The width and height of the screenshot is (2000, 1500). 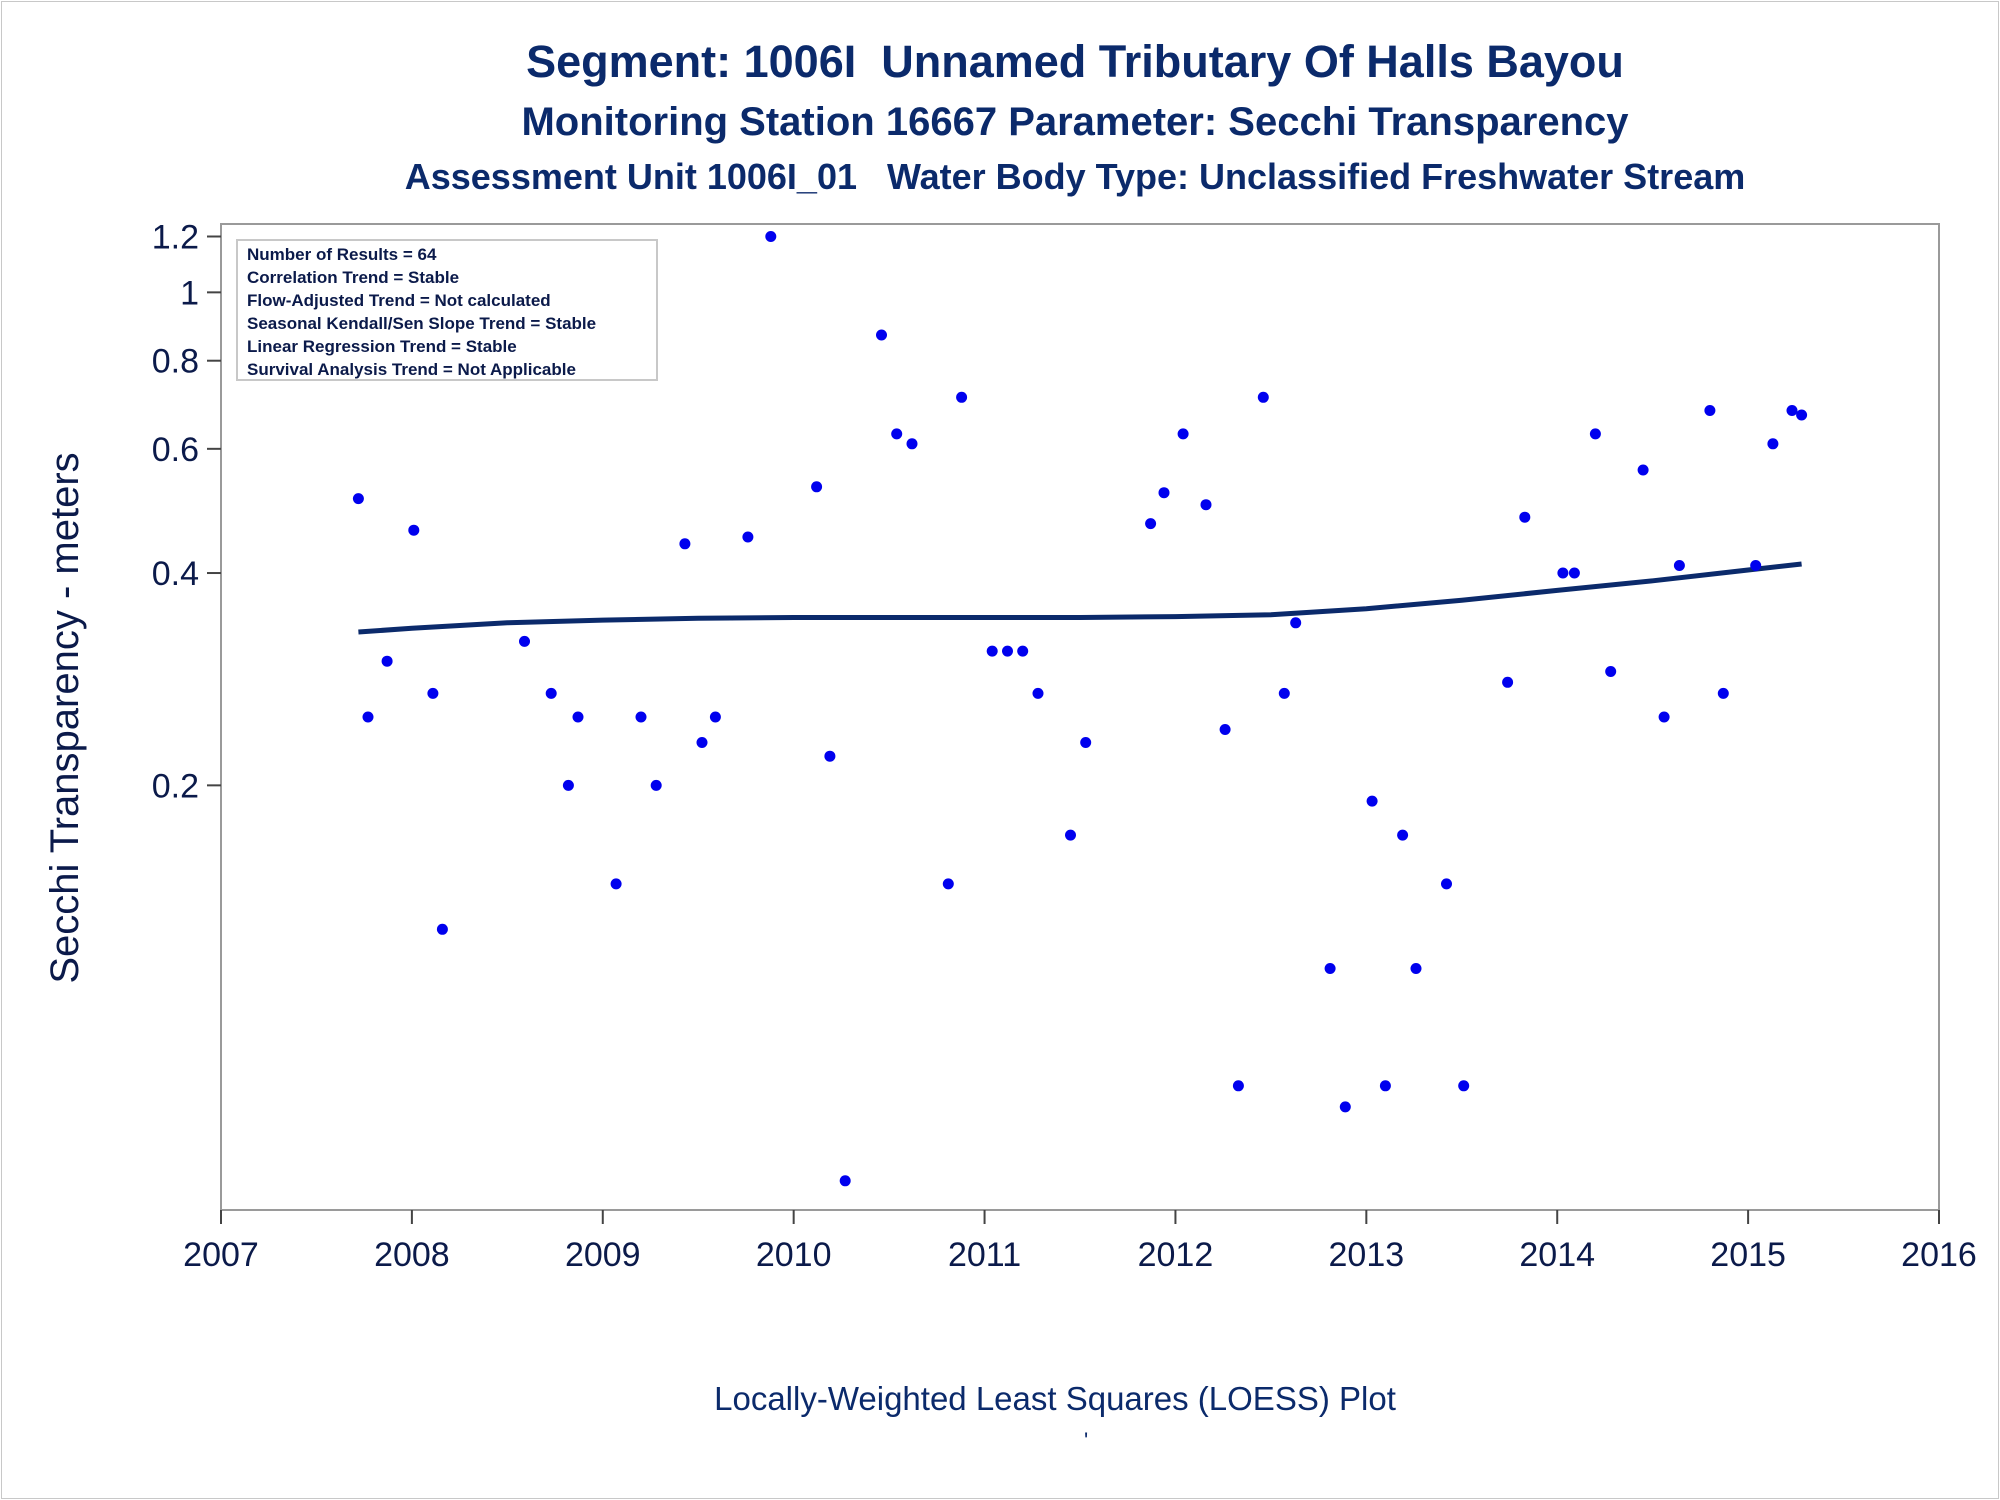 What do you see at coordinates (412, 1255) in the screenshot?
I see `x-tick-label: 2008` at bounding box center [412, 1255].